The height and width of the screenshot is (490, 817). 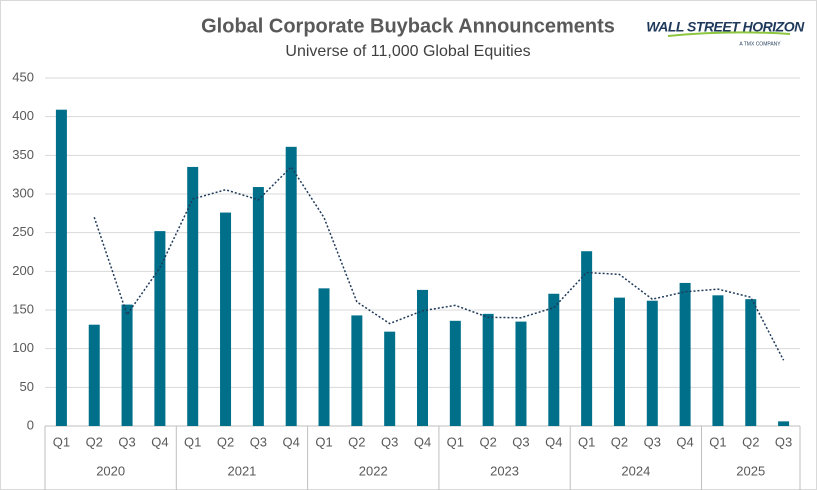 I want to click on y-tick-label: 450, so click(x=23, y=76).